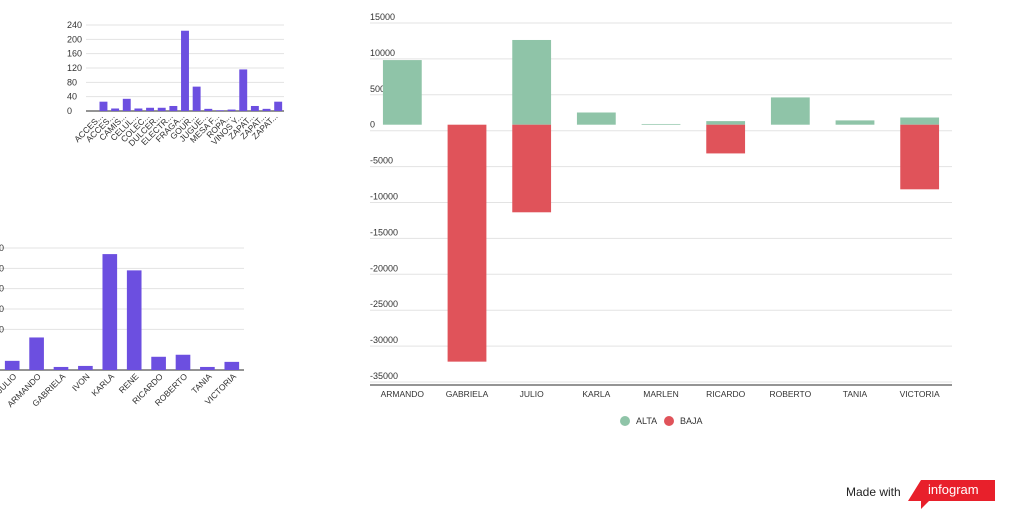 The height and width of the screenshot is (512, 1024). Describe the element at coordinates (403, 394) in the screenshot. I see `x-tick-label: ARMANDO` at that location.